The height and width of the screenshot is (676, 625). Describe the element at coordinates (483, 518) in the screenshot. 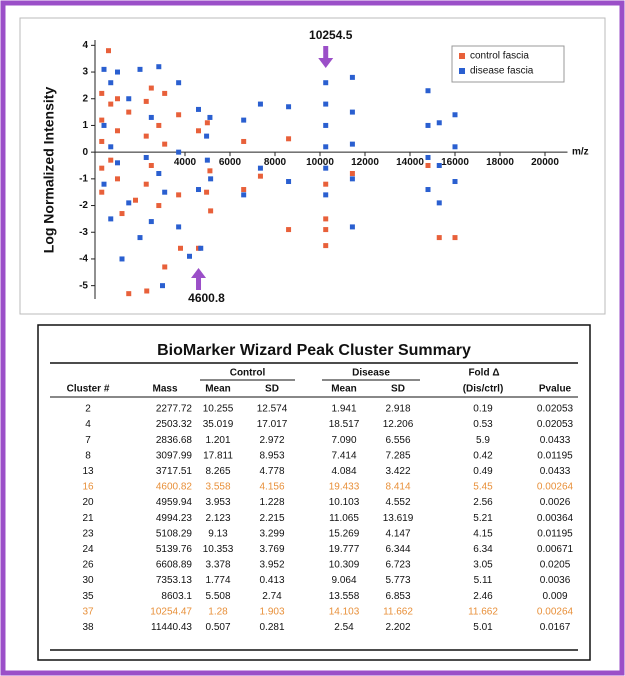

I see `table-cell: 5.21` at that location.